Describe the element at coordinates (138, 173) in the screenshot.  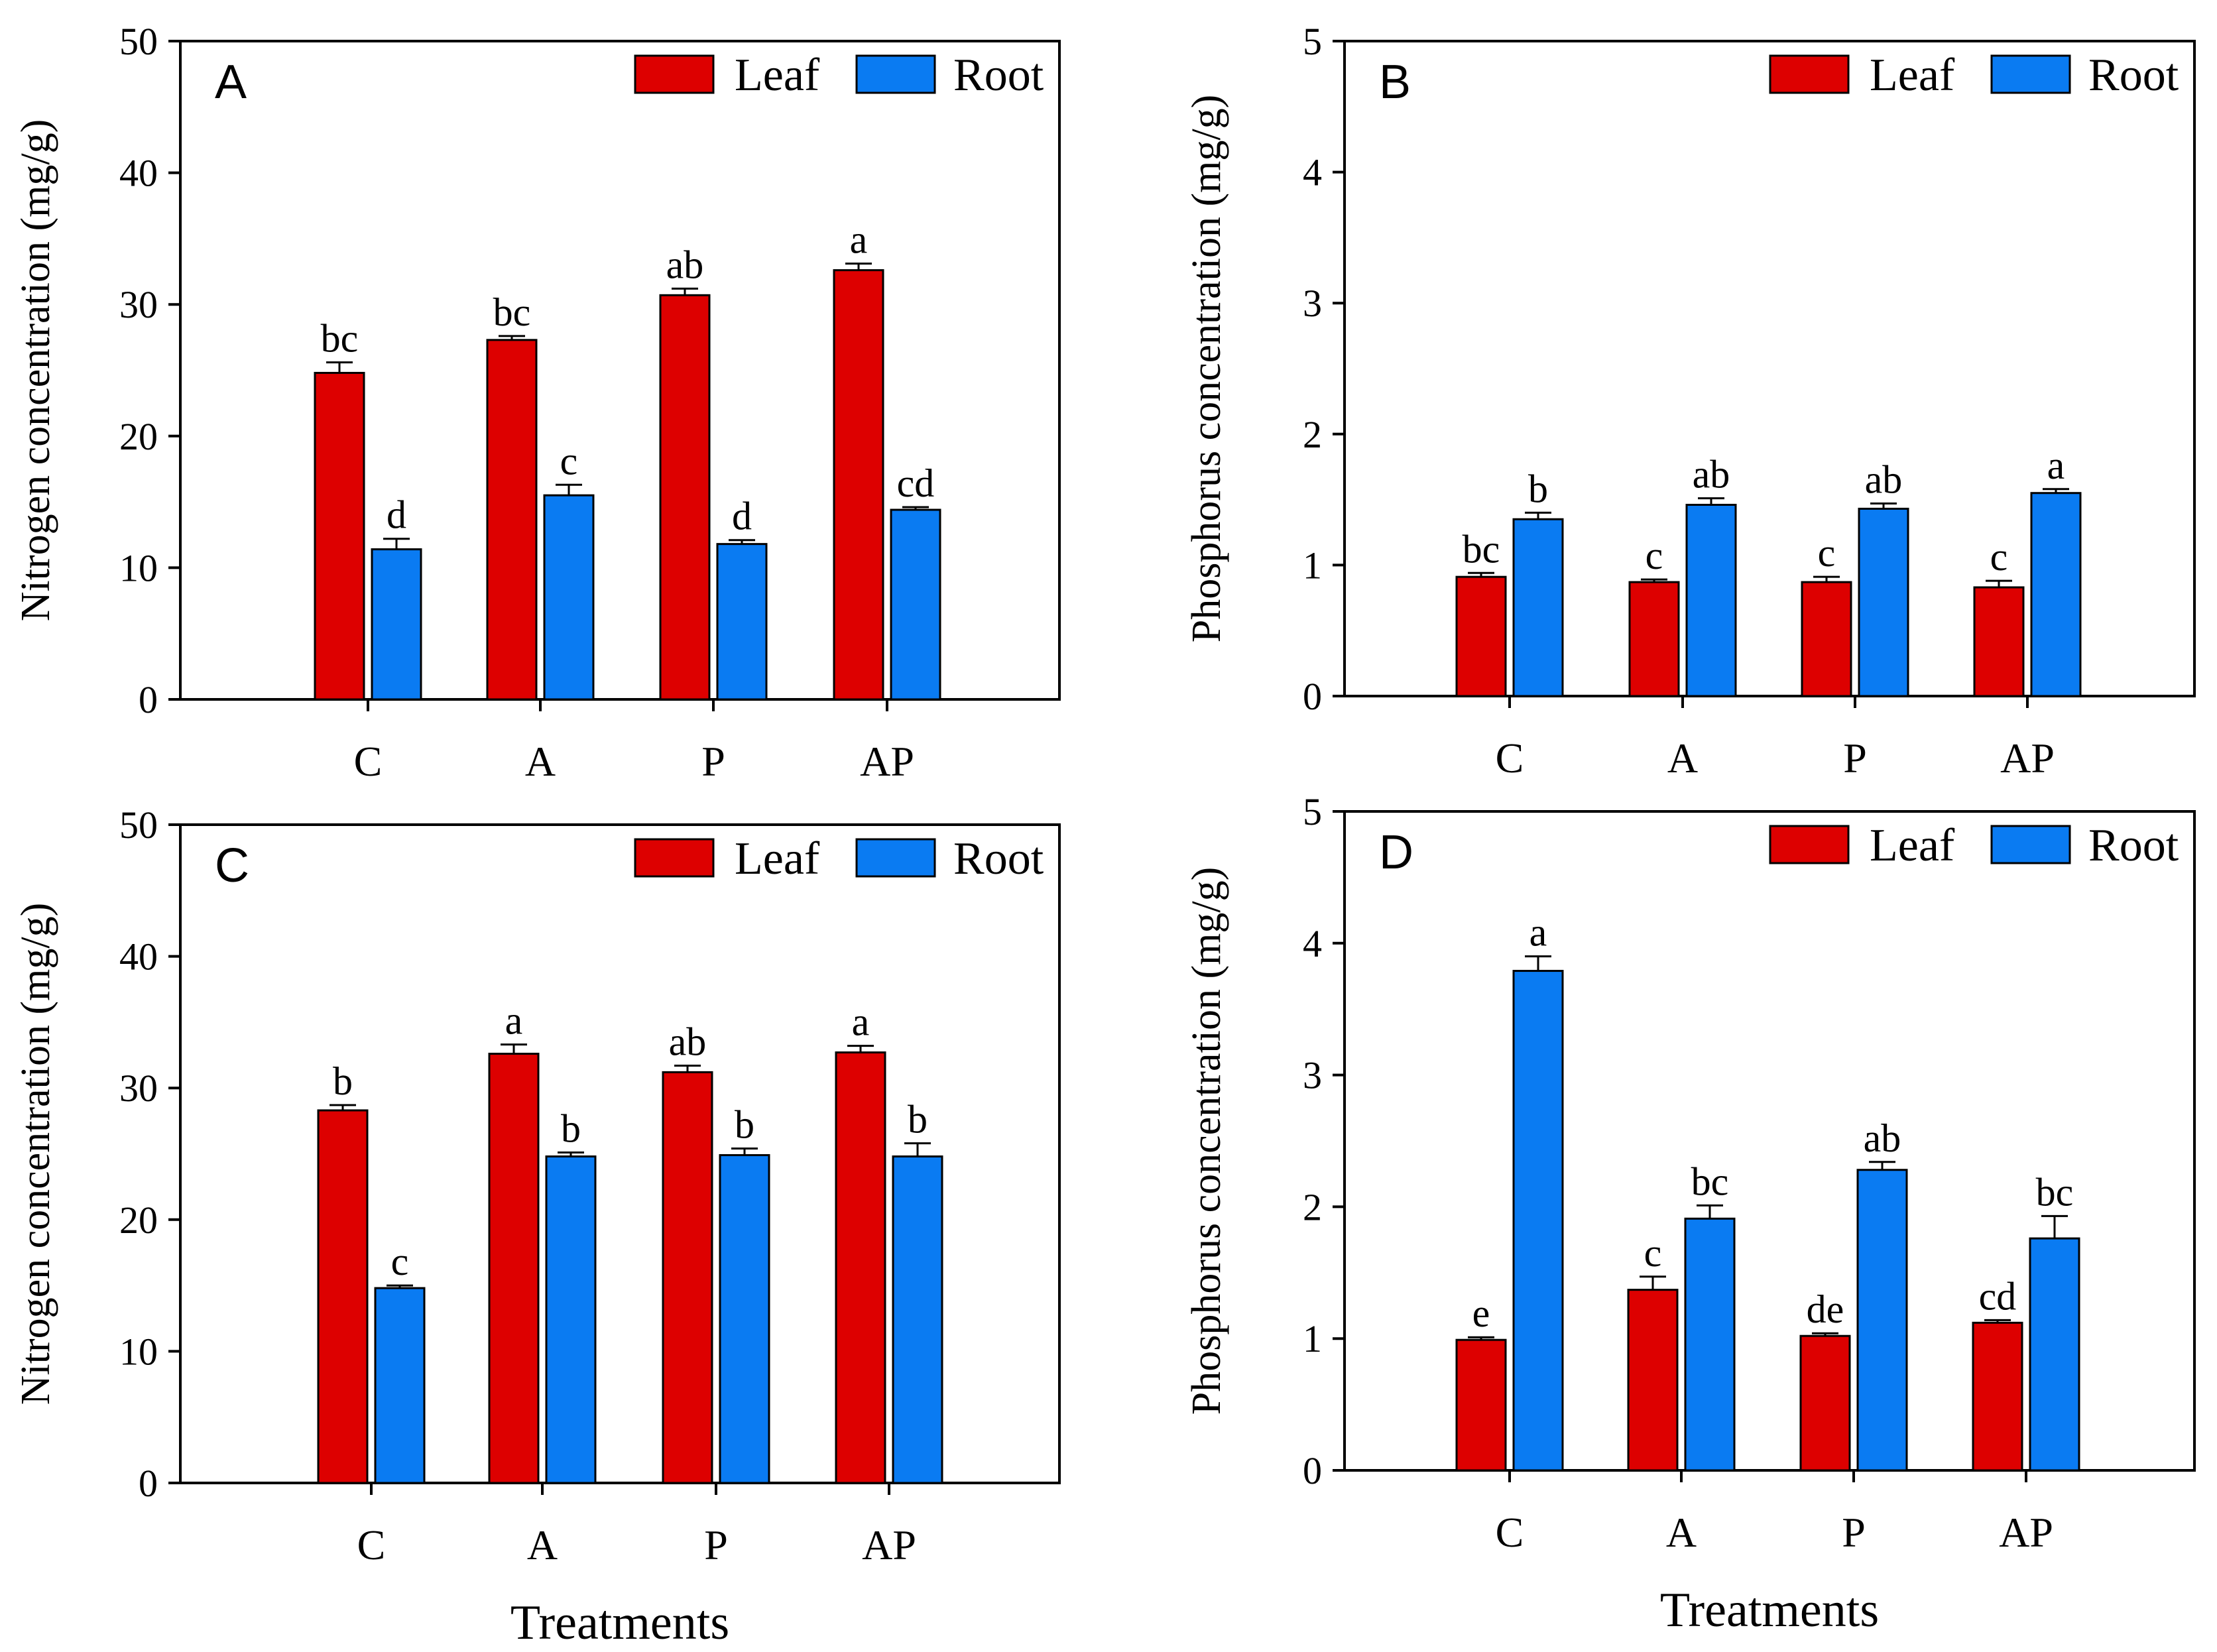
I see `y-tick-label: 40` at that location.